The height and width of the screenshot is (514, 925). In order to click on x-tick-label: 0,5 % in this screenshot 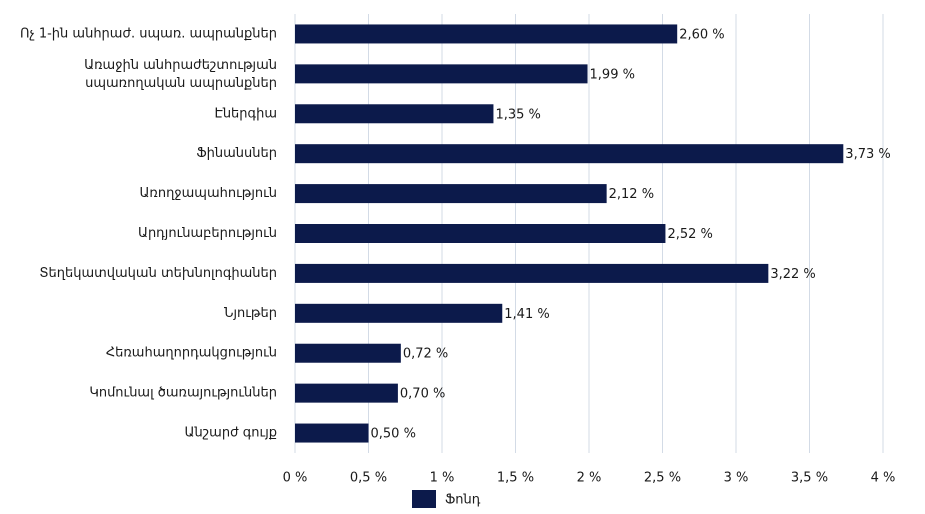, I will do `click(368, 478)`.